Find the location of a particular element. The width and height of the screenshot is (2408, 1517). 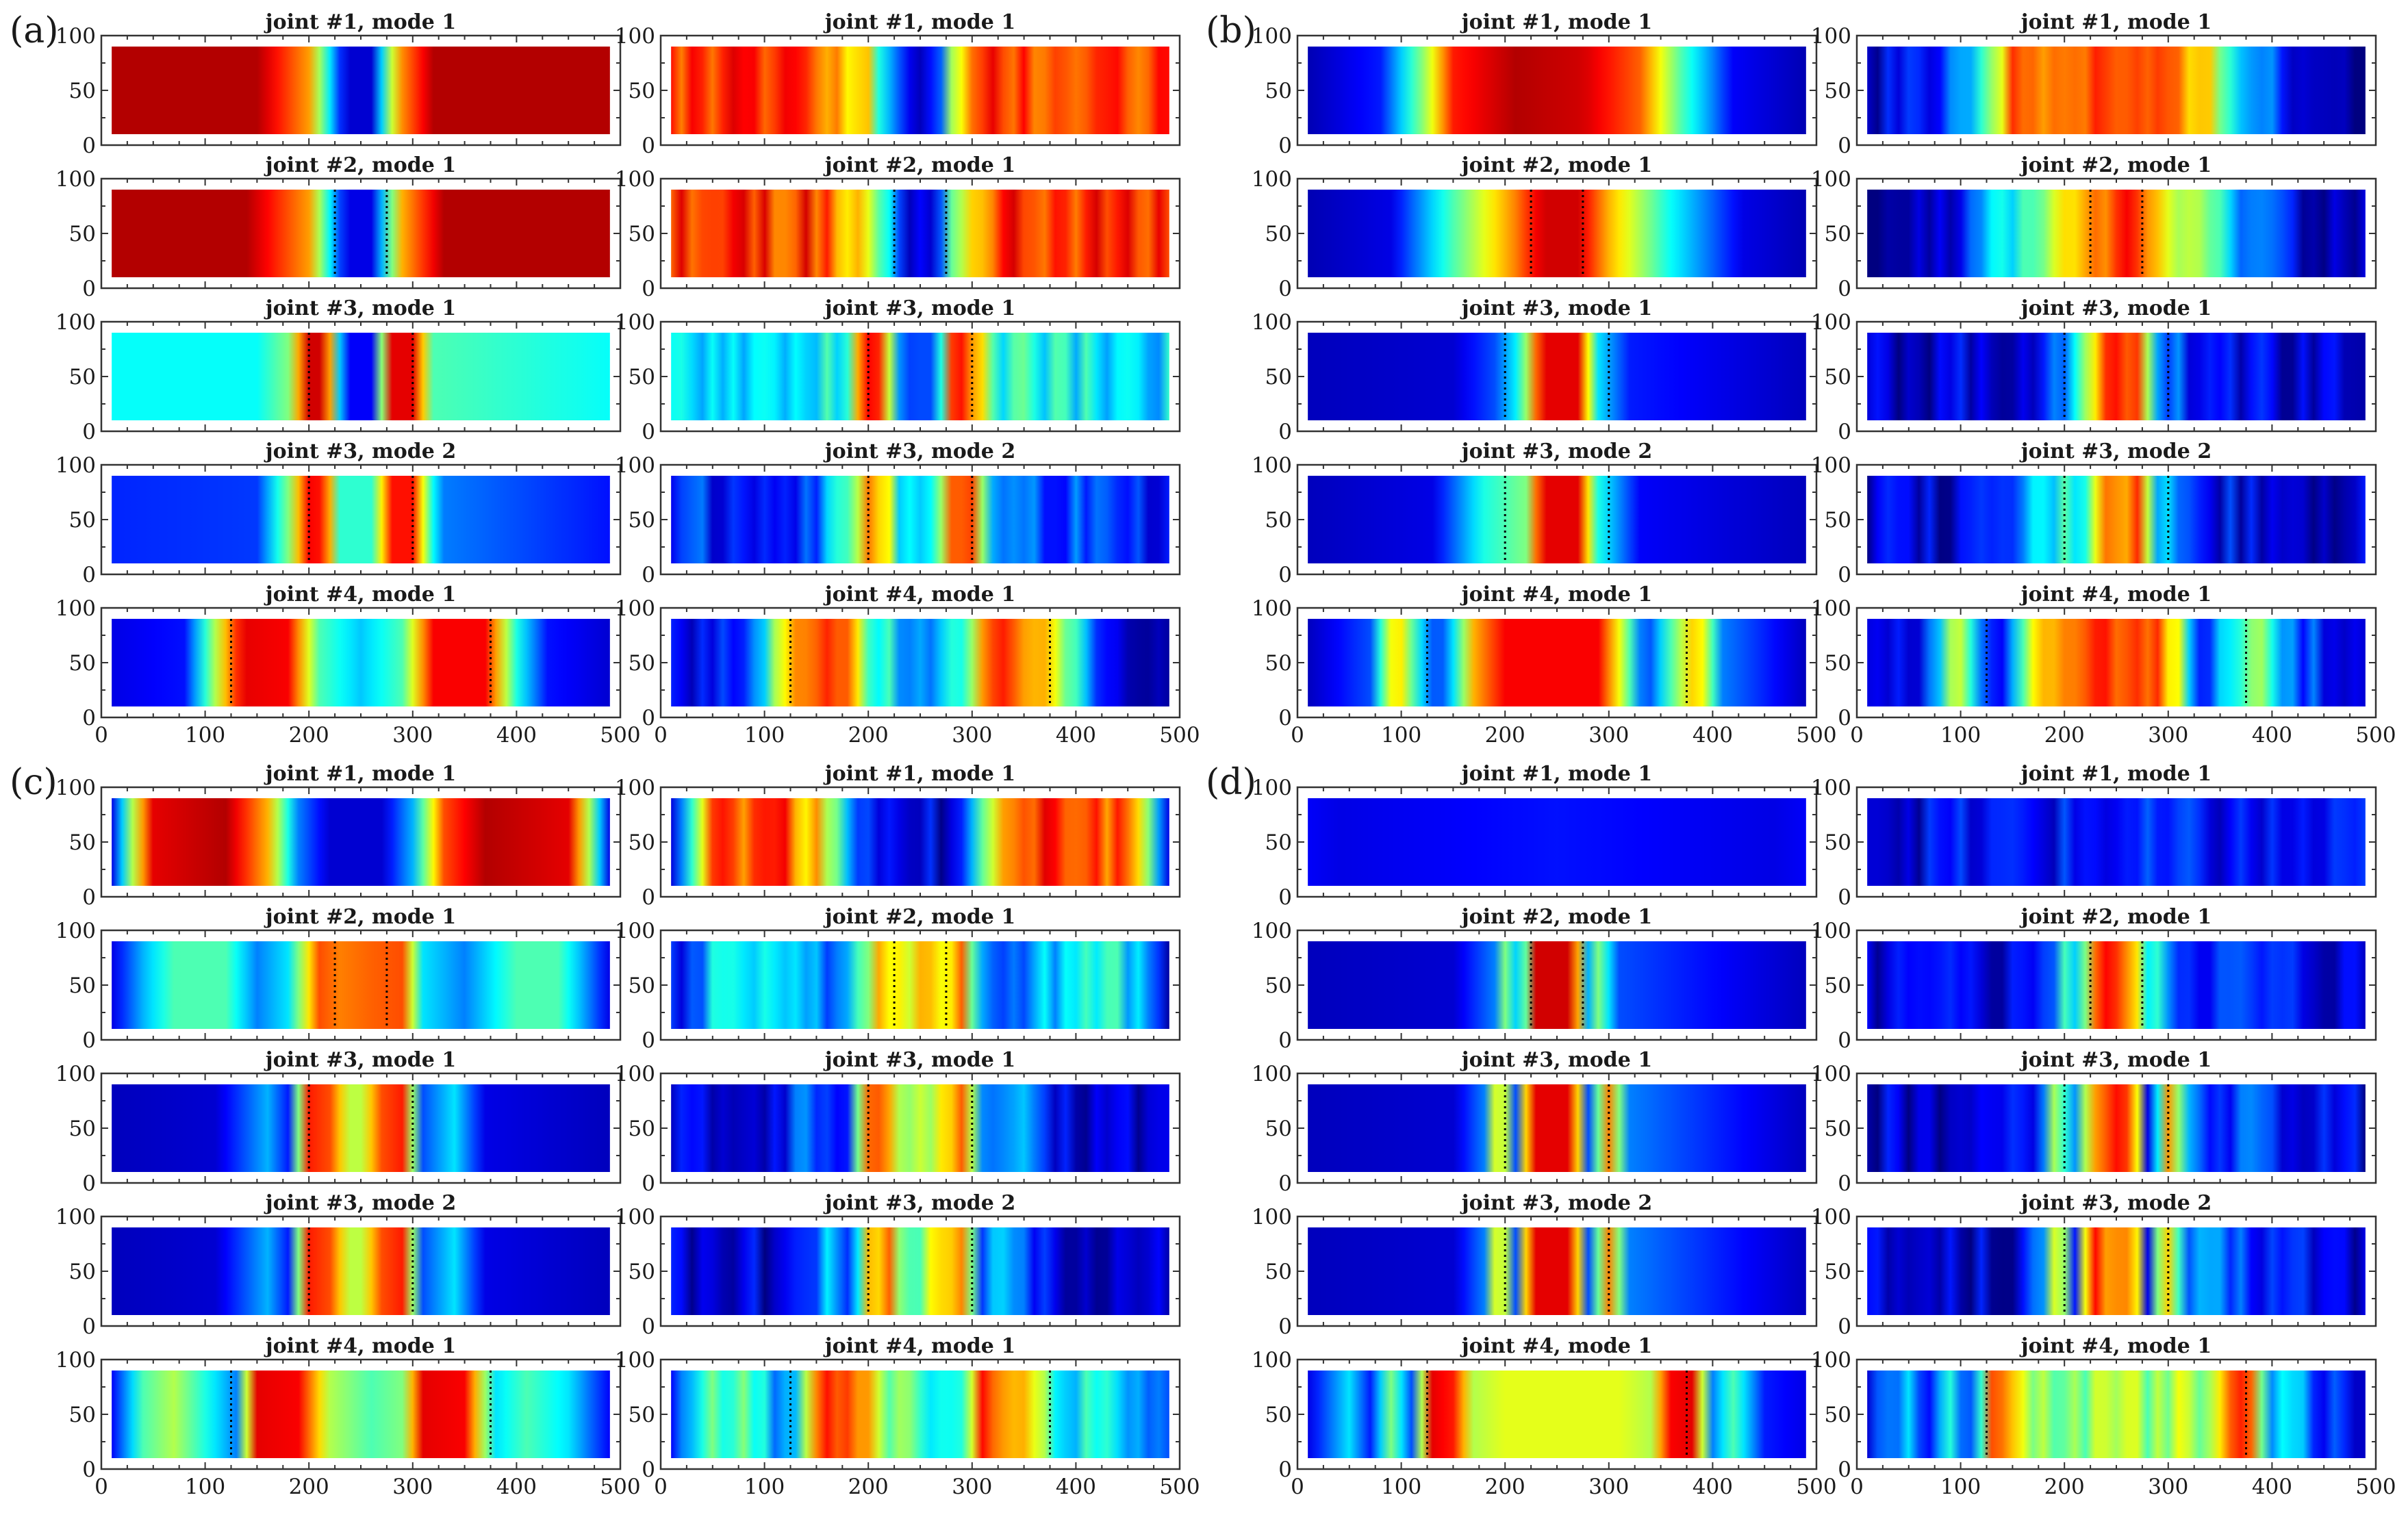

subplot-title: joint #4, mode 1 is located at coordinates (360, 595).